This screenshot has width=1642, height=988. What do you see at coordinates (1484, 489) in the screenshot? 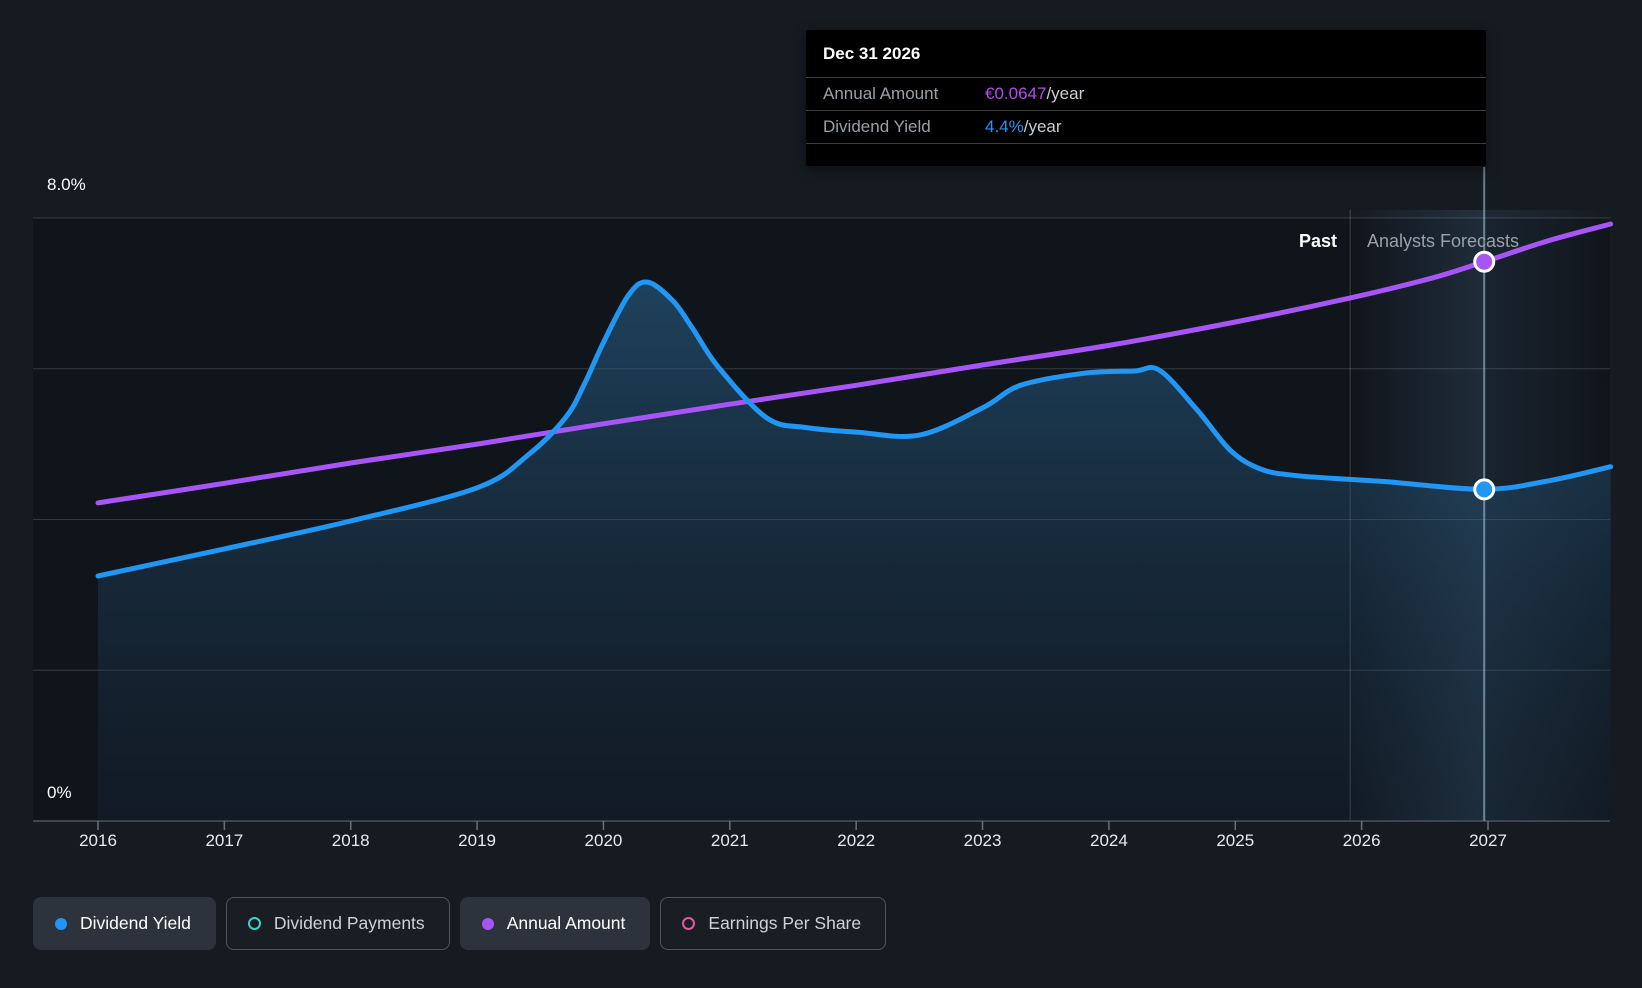
I see `marker-dividend-yield` at bounding box center [1484, 489].